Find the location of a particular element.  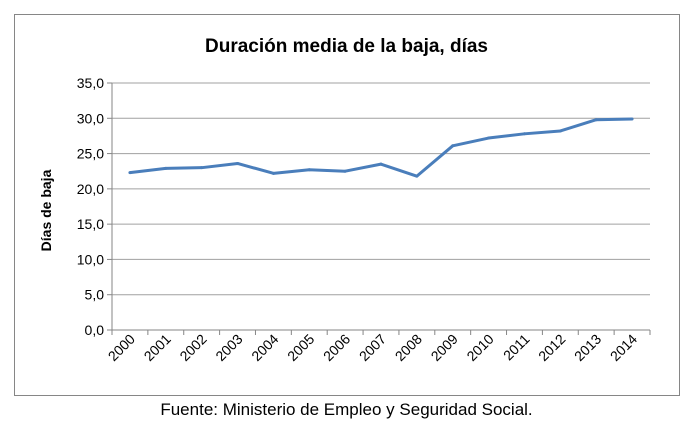

x-tick-label: 2002 is located at coordinates (192, 347).